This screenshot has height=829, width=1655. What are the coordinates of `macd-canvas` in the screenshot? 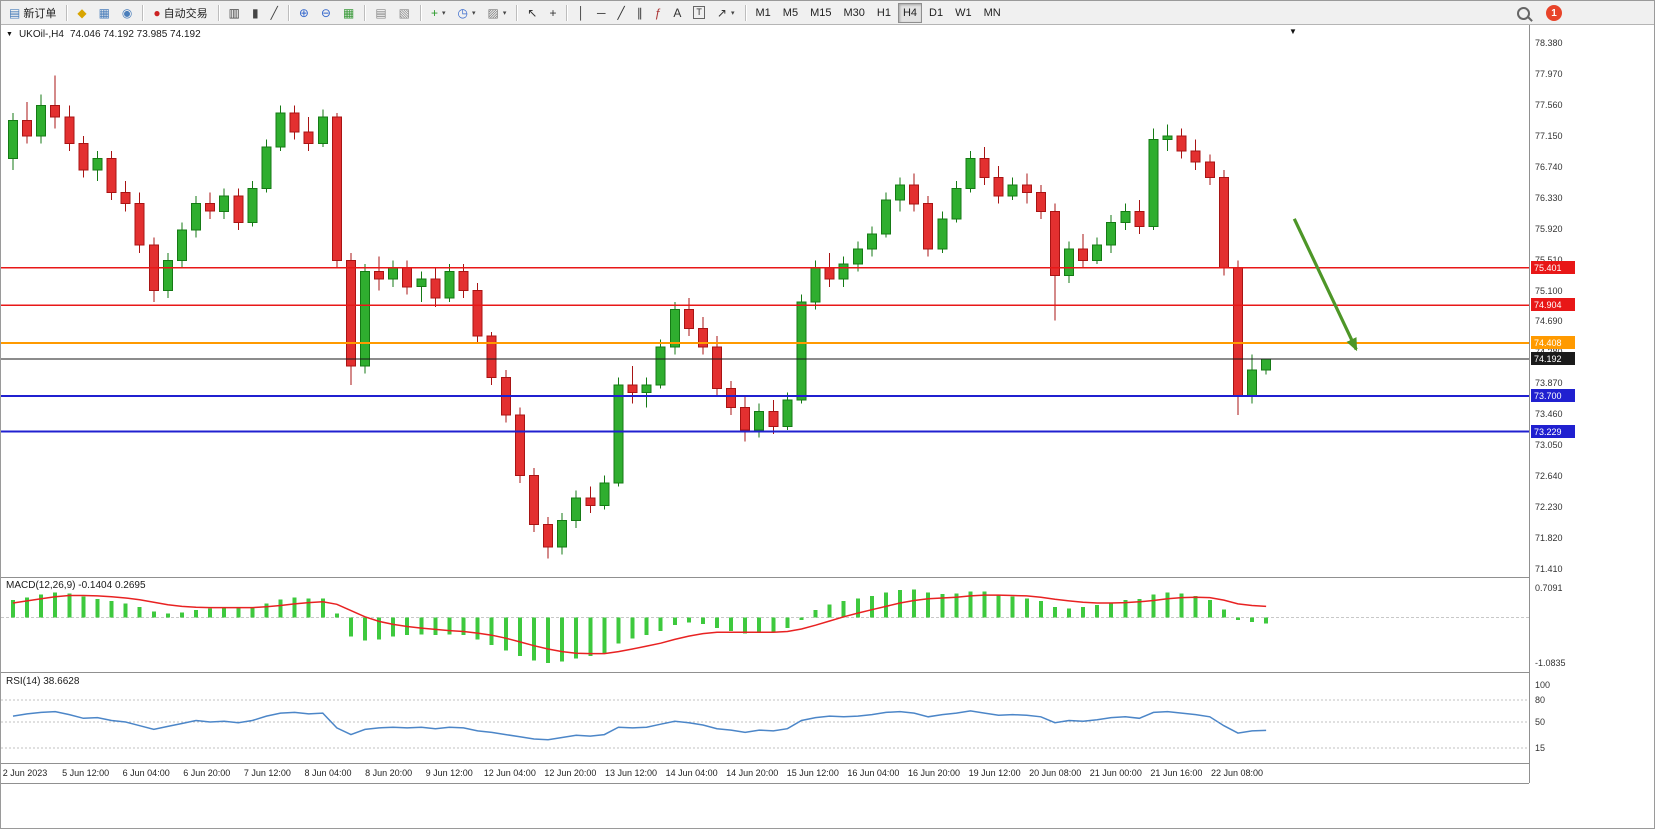 It's located at (765, 625).